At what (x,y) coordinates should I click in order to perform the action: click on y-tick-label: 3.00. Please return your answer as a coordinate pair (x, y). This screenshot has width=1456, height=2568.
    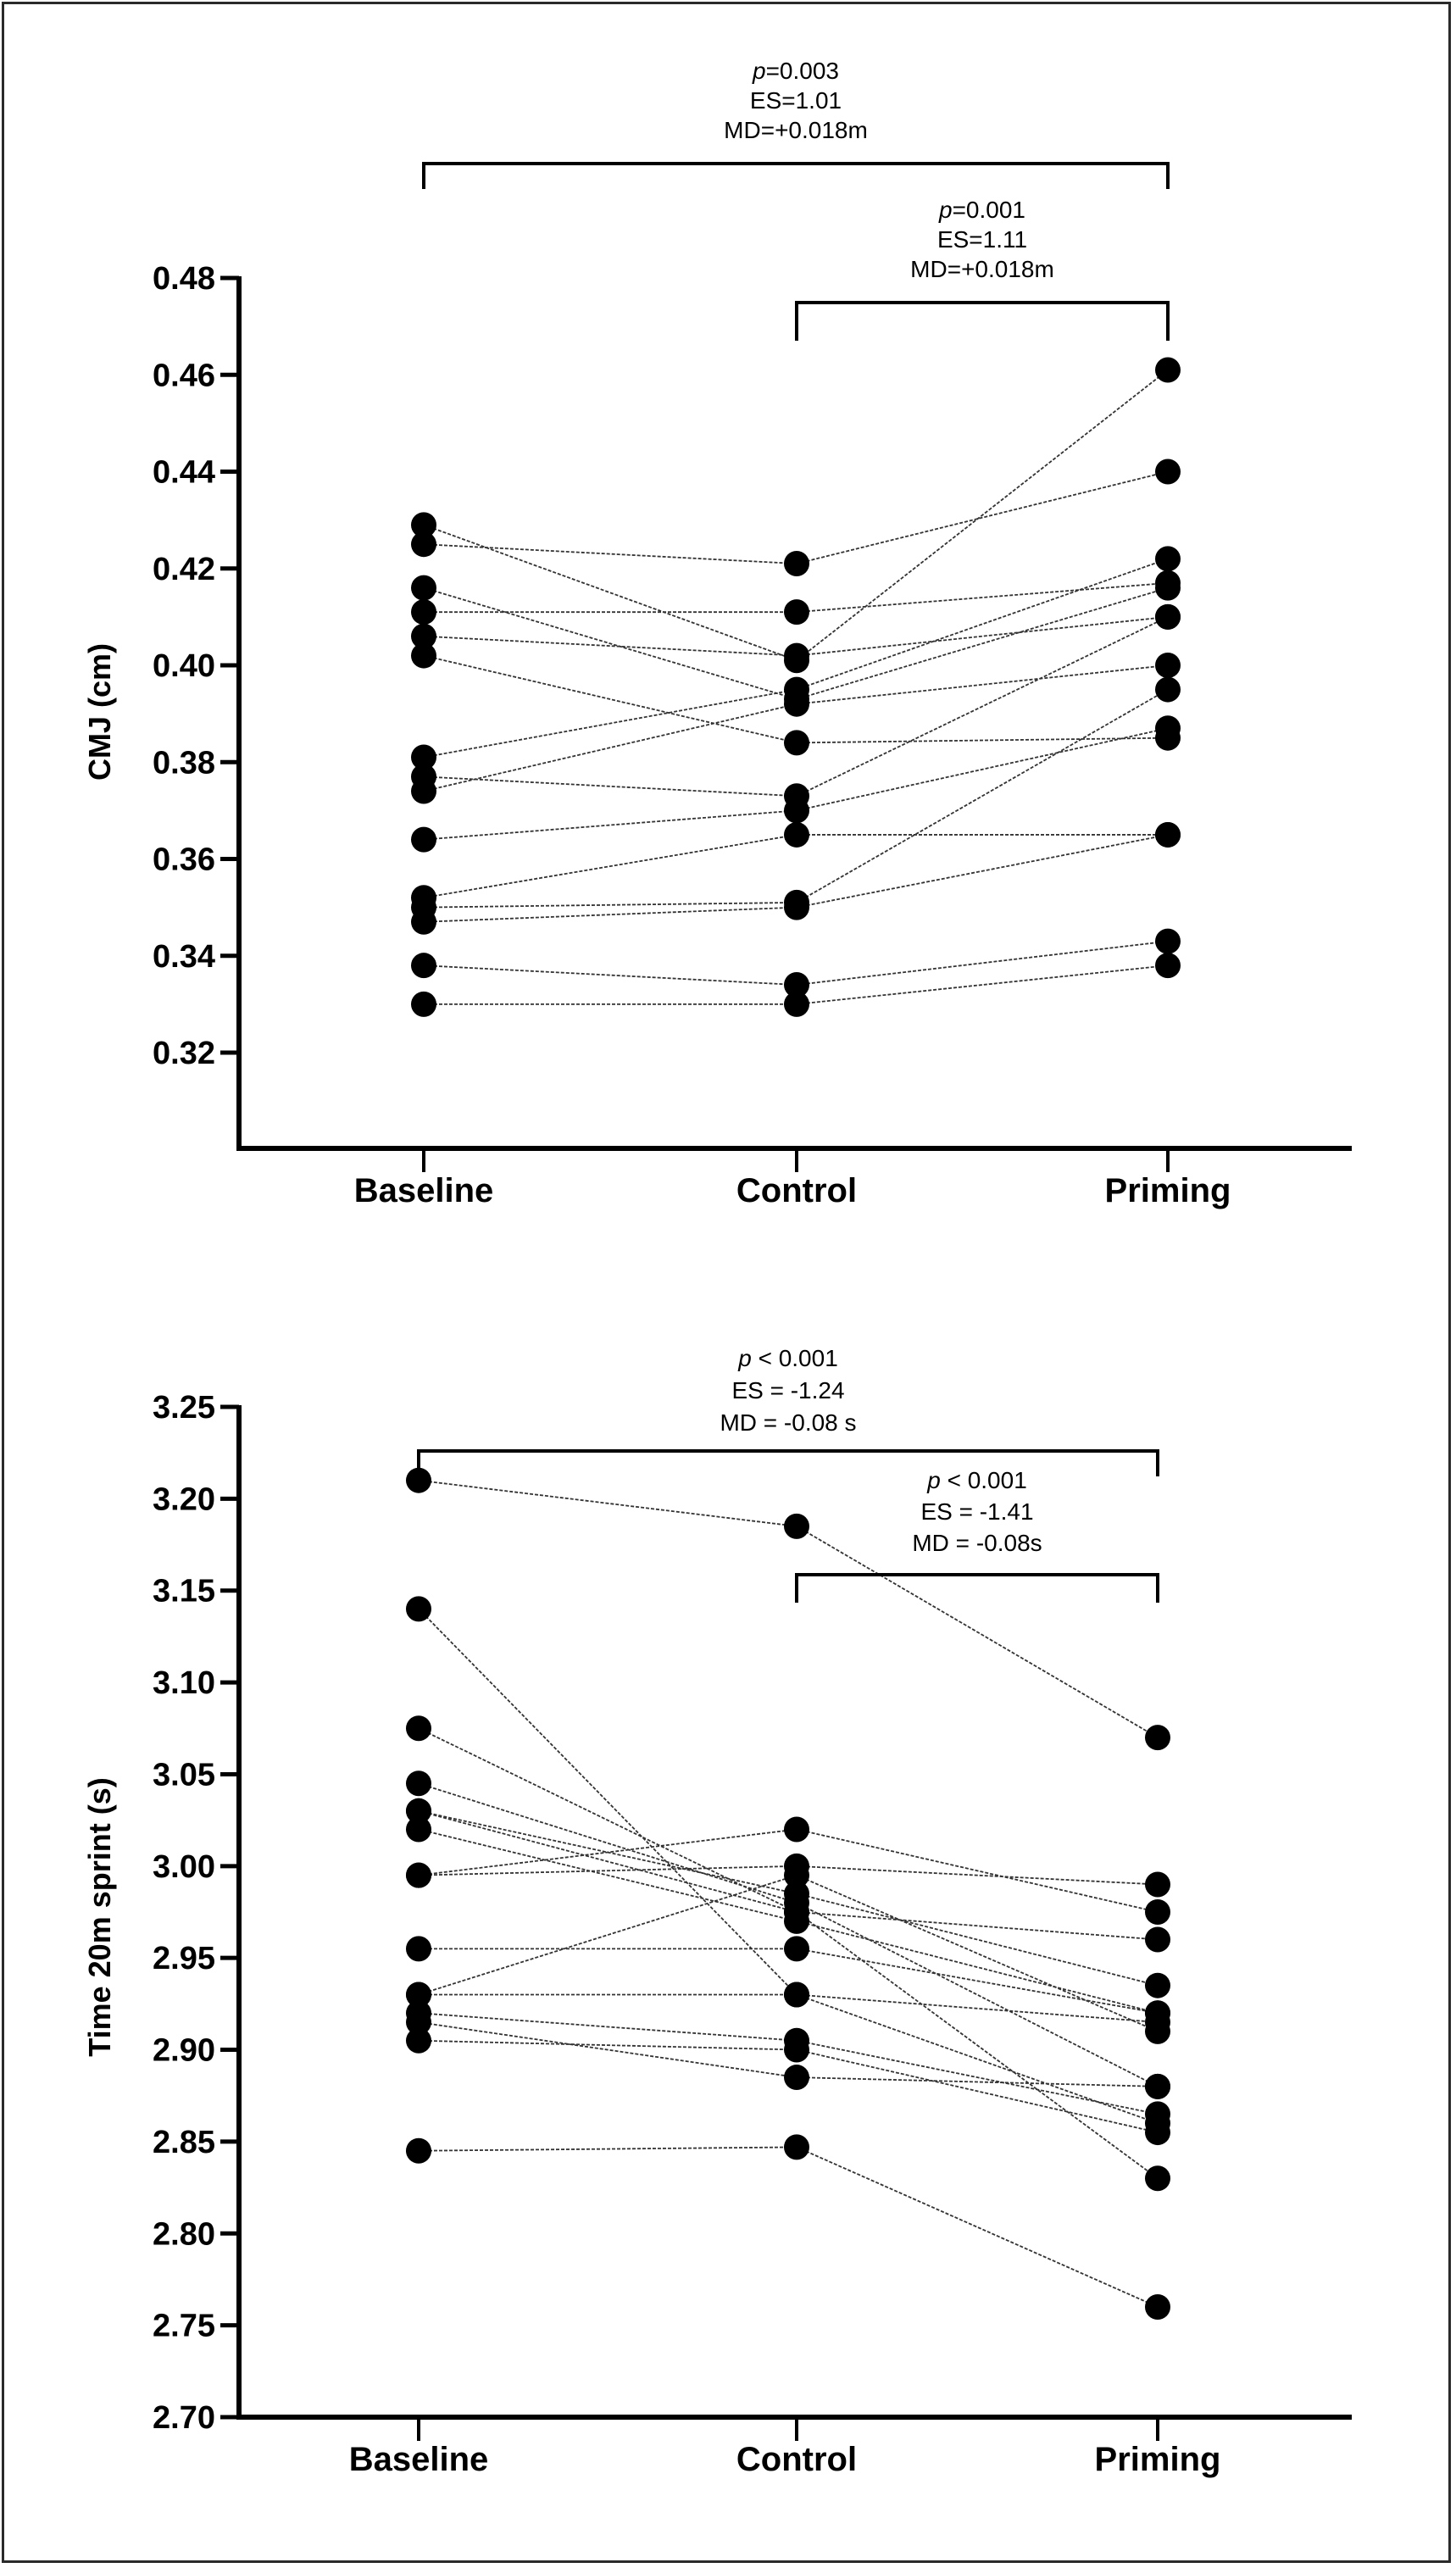
    Looking at the image, I should click on (184, 1867).